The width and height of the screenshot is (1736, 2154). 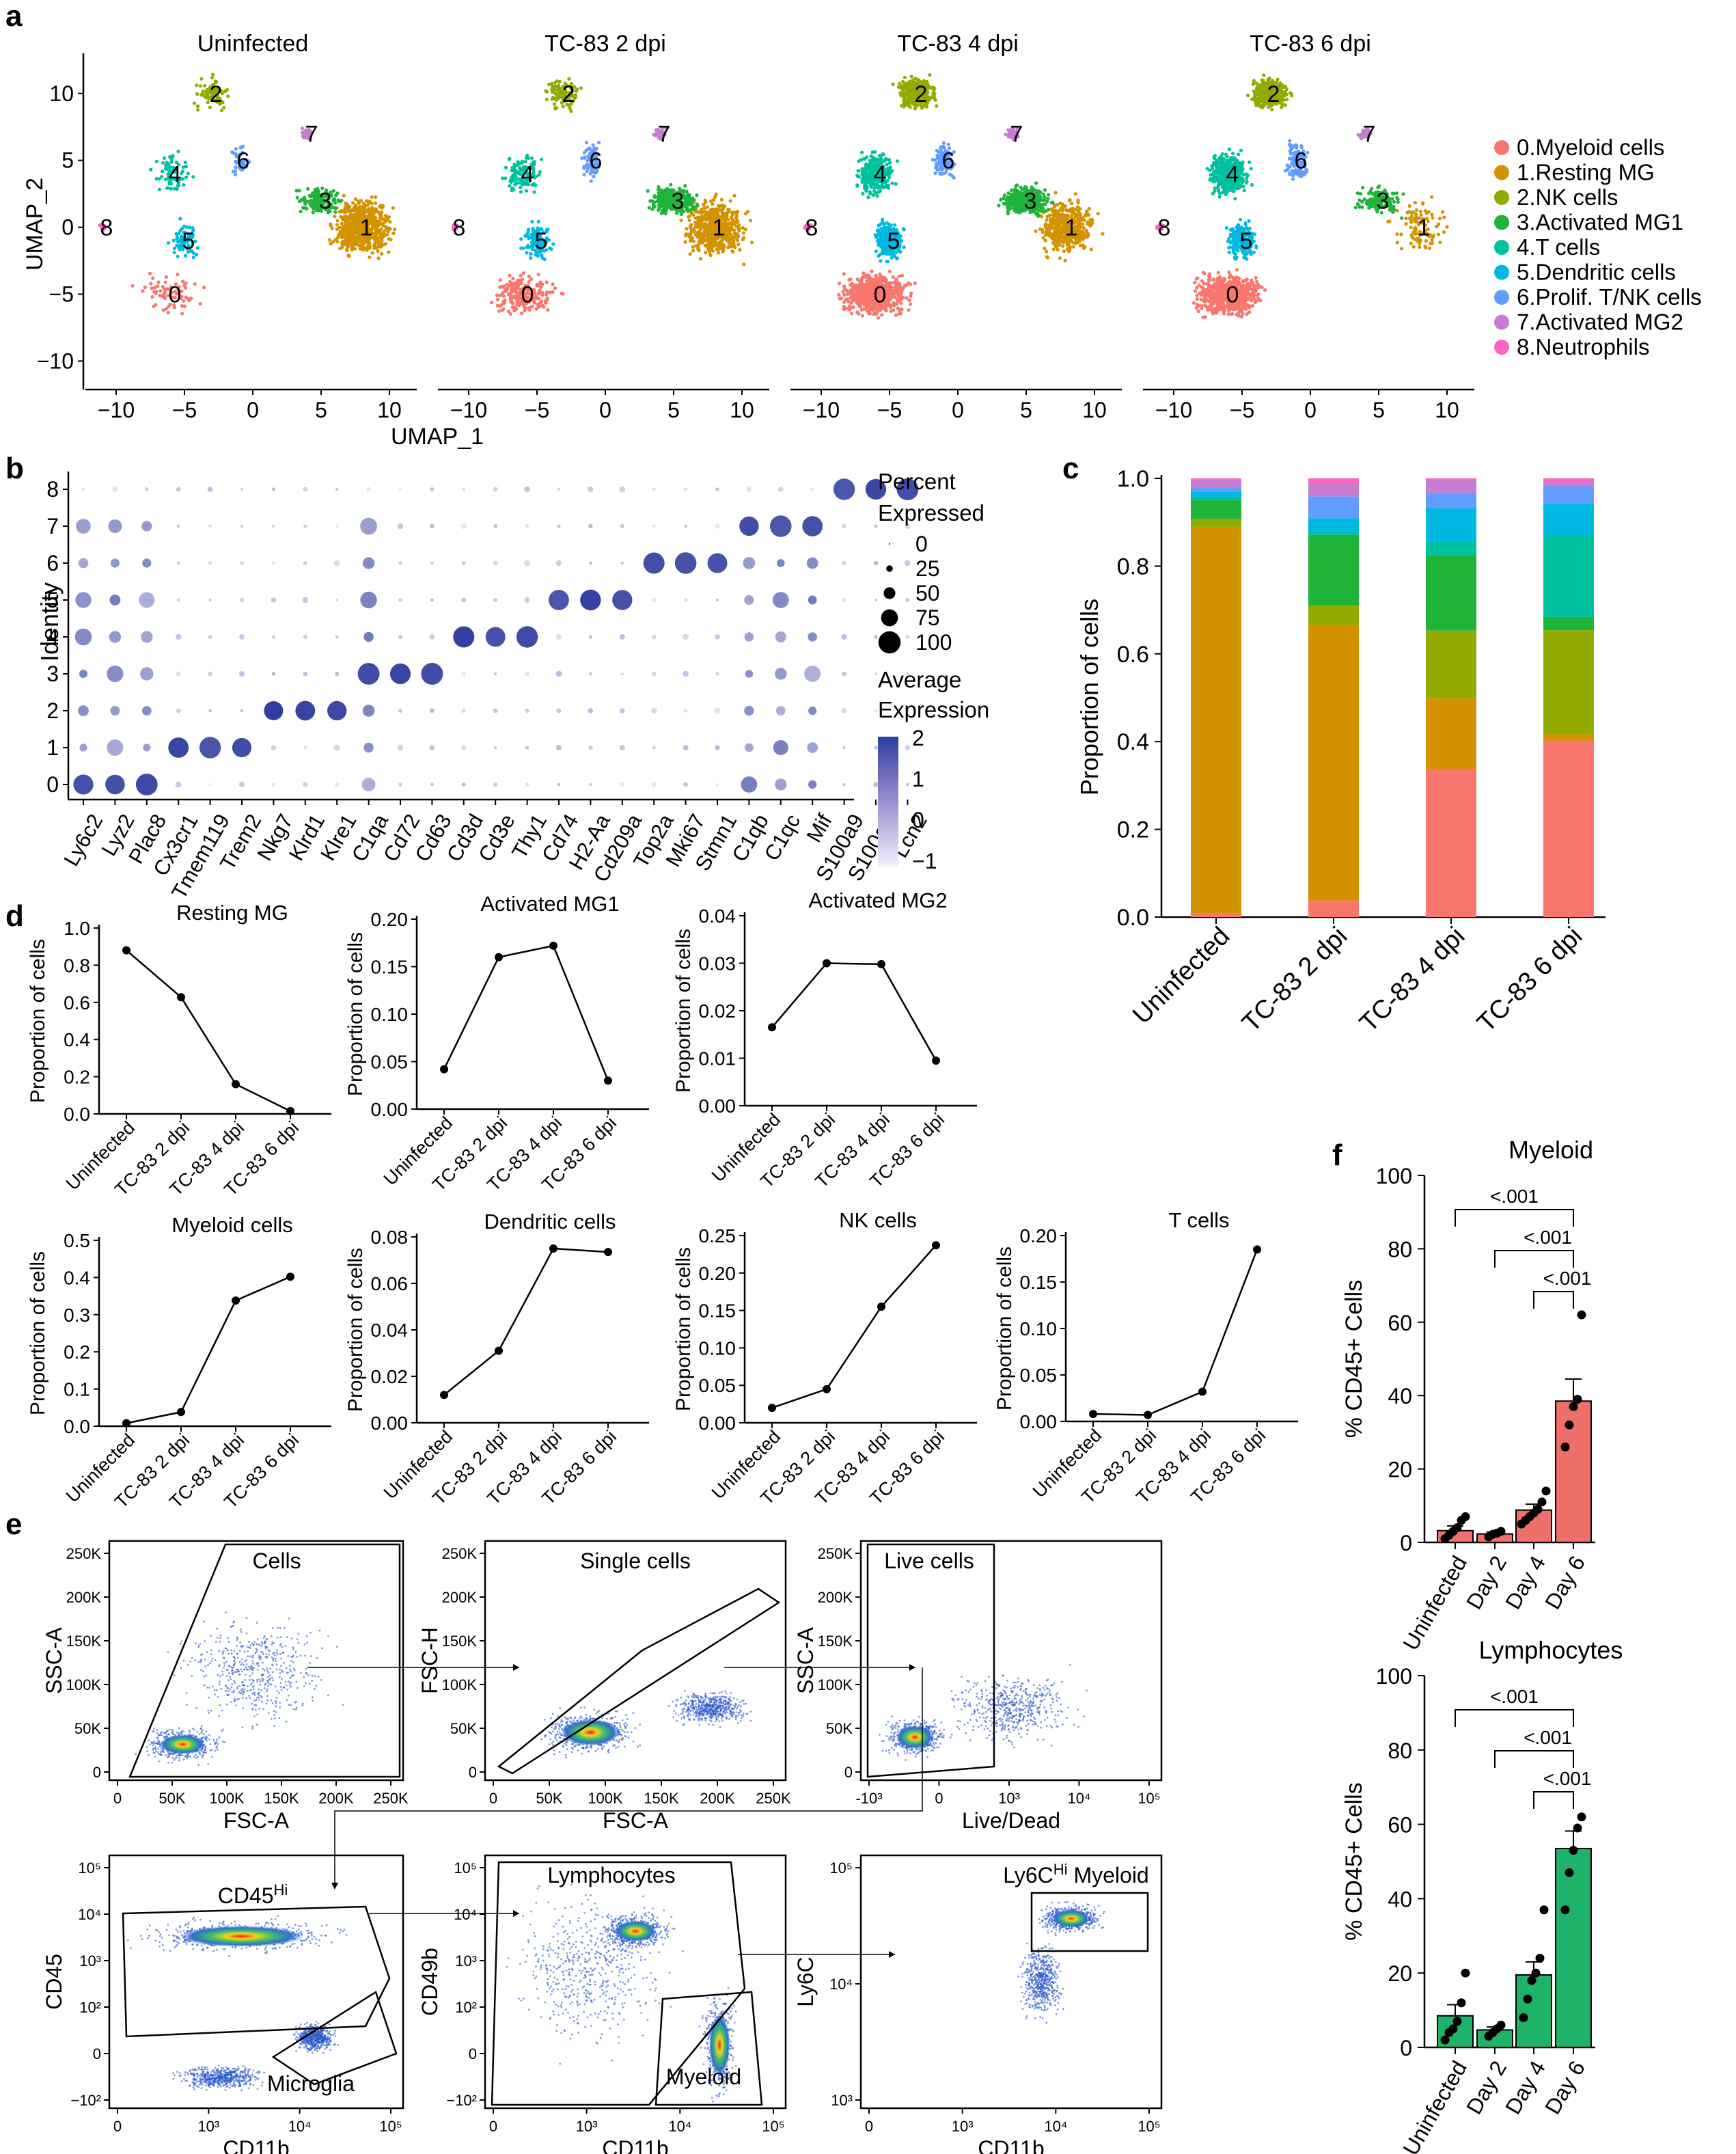 I want to click on panel-letter-c: c, so click(x=1070, y=468).